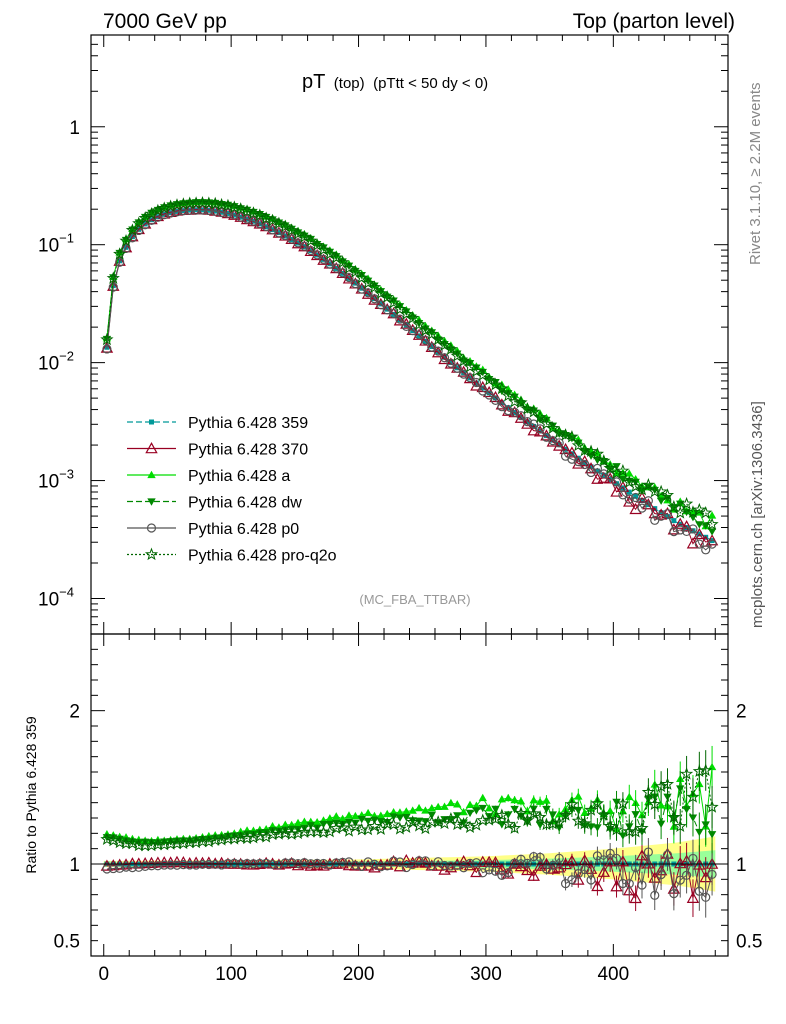 The width and height of the screenshot is (786, 1024). Describe the element at coordinates (486, 974) in the screenshot. I see `x-tick-label: 300` at that location.